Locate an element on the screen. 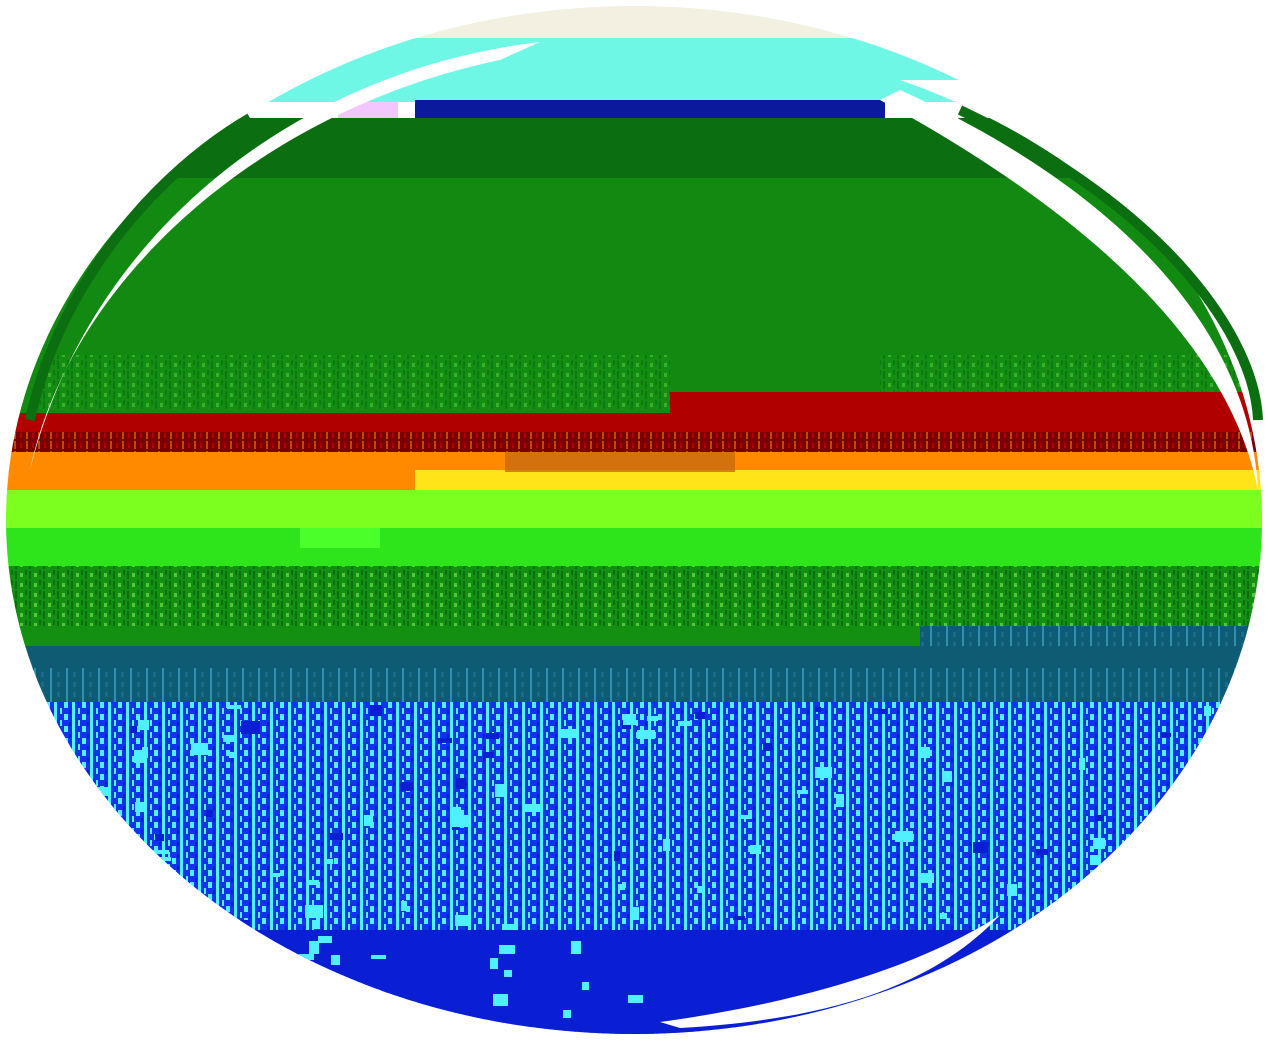  green-rim-left is located at coordinates (139, 267).